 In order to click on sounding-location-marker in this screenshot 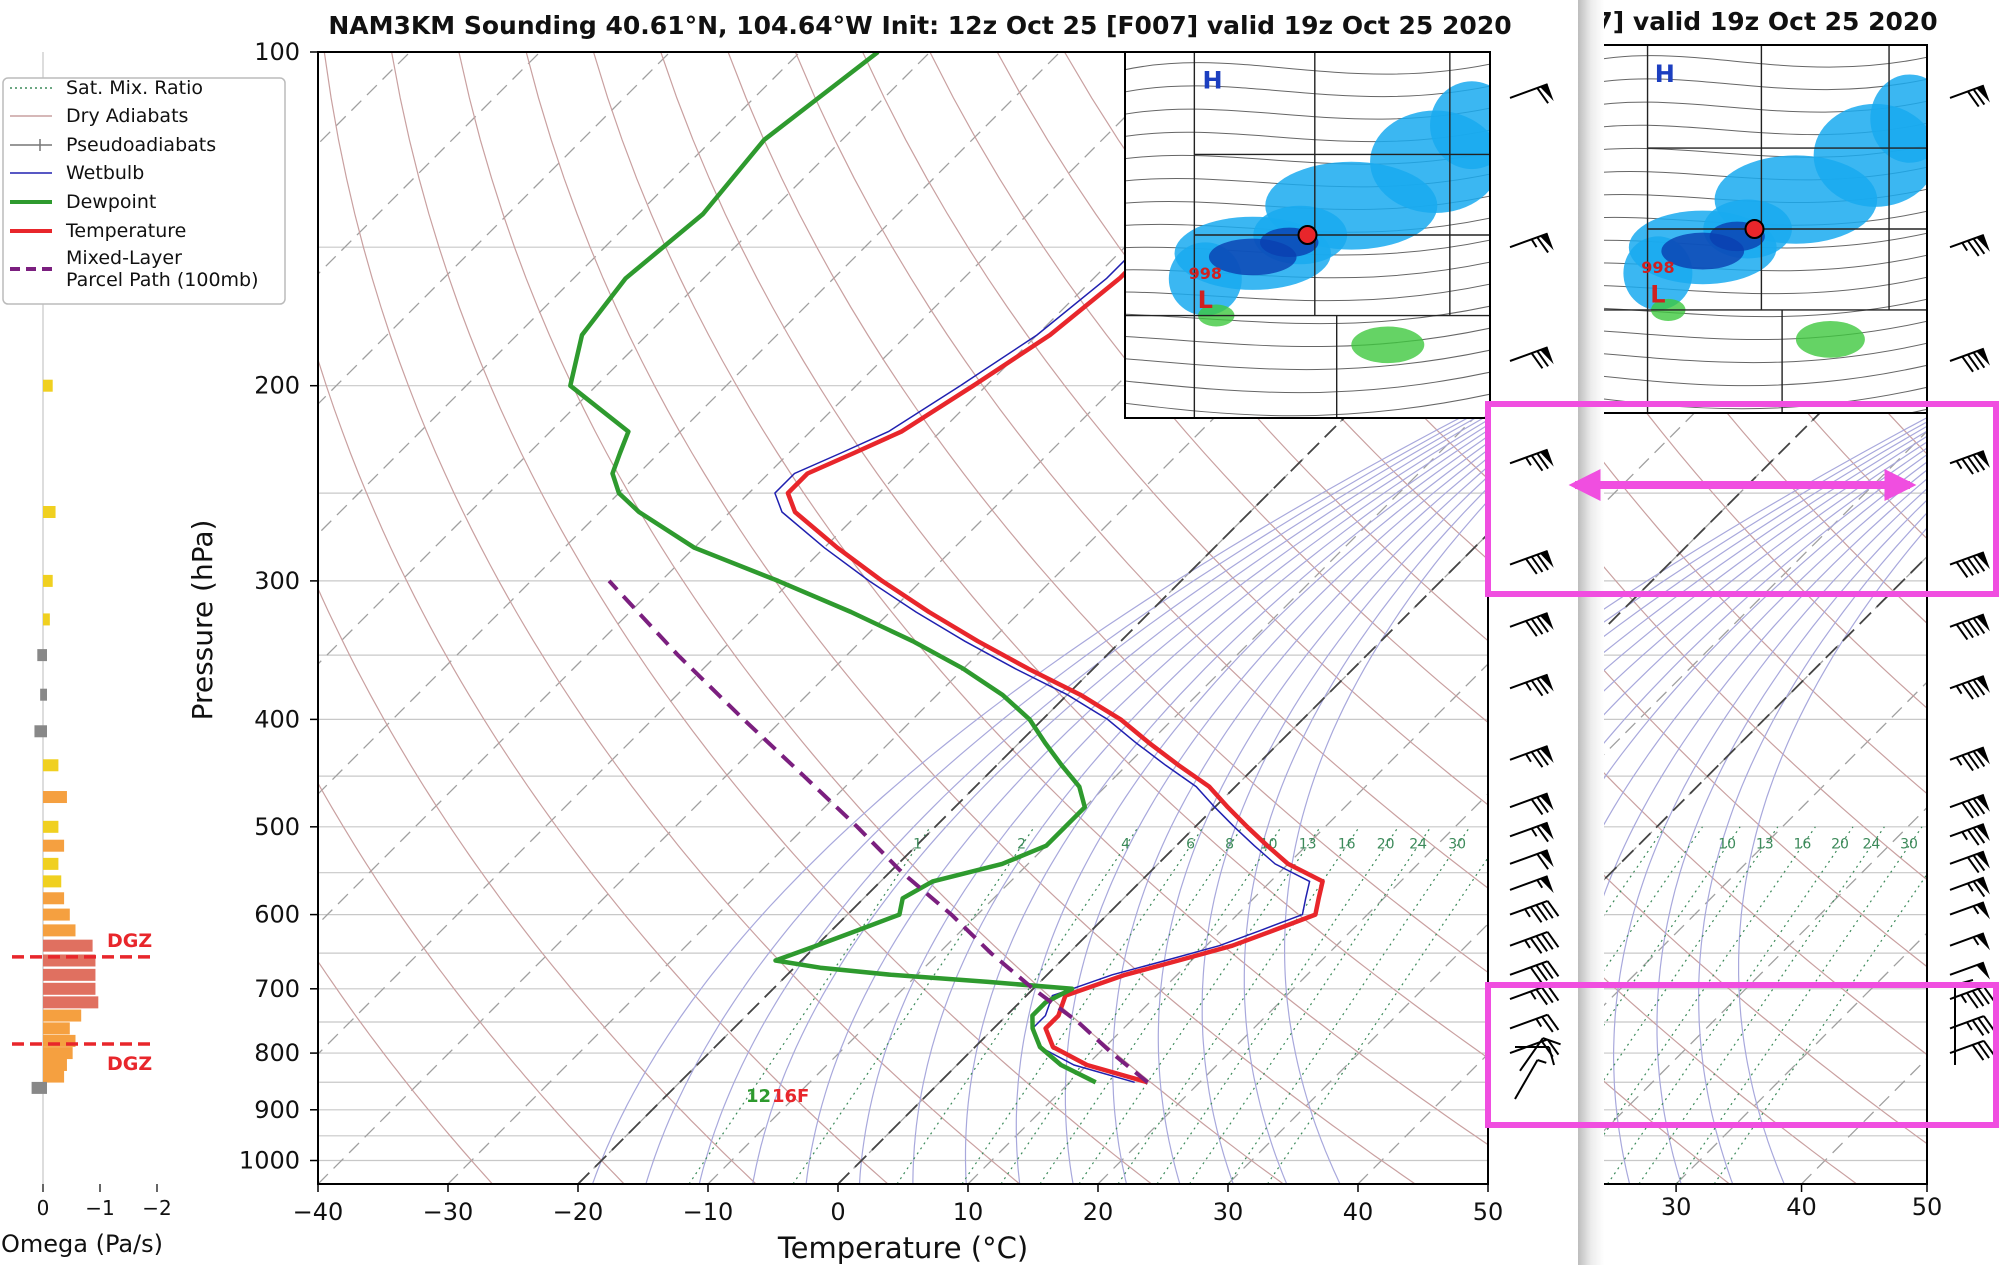, I will do `click(1755, 229)`.